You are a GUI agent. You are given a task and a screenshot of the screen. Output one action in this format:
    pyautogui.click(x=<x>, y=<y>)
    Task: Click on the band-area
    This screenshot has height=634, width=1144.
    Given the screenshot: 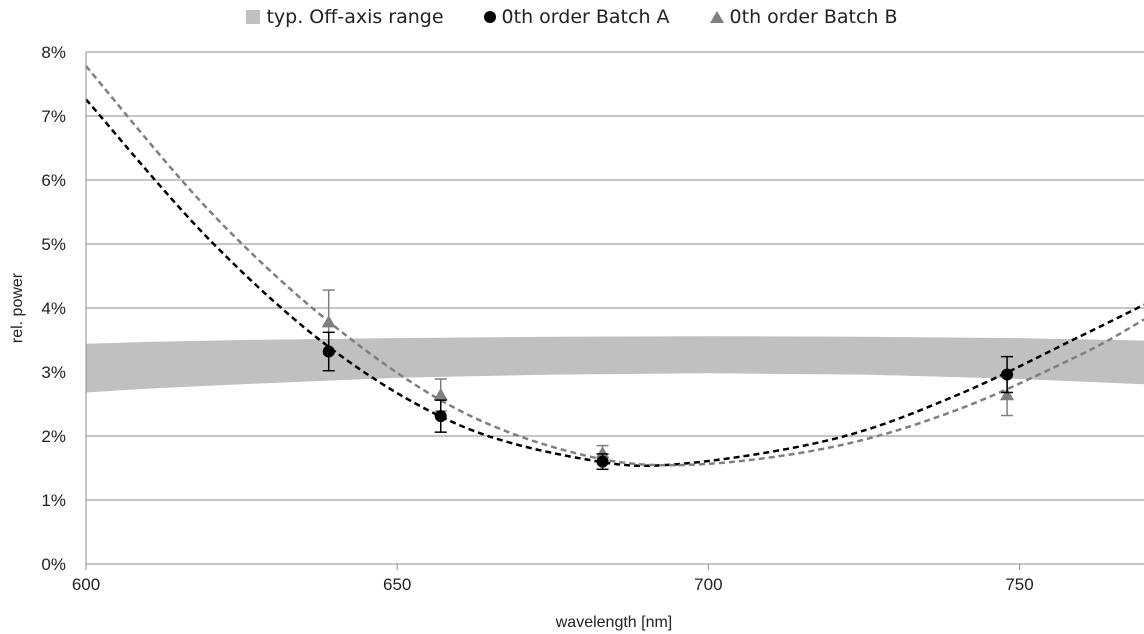 What is the action you would take?
    pyautogui.click(x=615, y=364)
    